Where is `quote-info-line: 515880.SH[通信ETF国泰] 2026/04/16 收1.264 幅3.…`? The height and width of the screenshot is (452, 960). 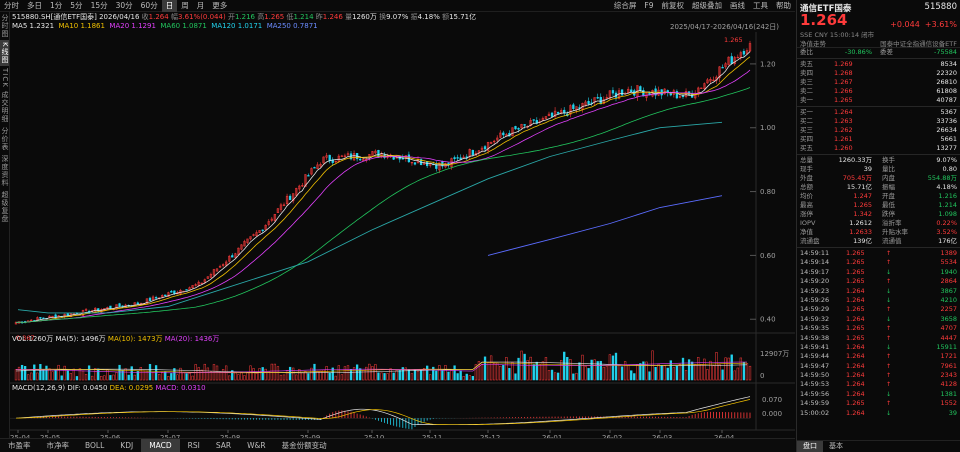 quote-info-line: 515880.SH[通信ETF国泰] 2026/04/16 收1.264 幅3.… is located at coordinates (244, 17).